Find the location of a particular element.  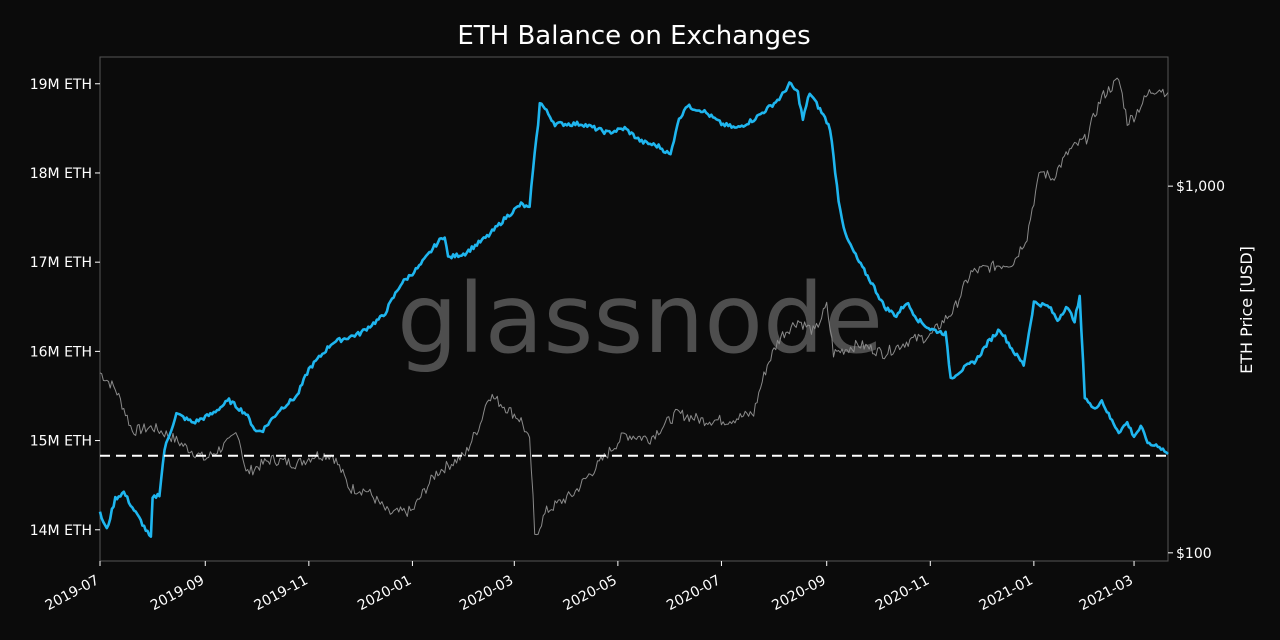

y-right-tick-label: $1,000 is located at coordinates (1200, 187).